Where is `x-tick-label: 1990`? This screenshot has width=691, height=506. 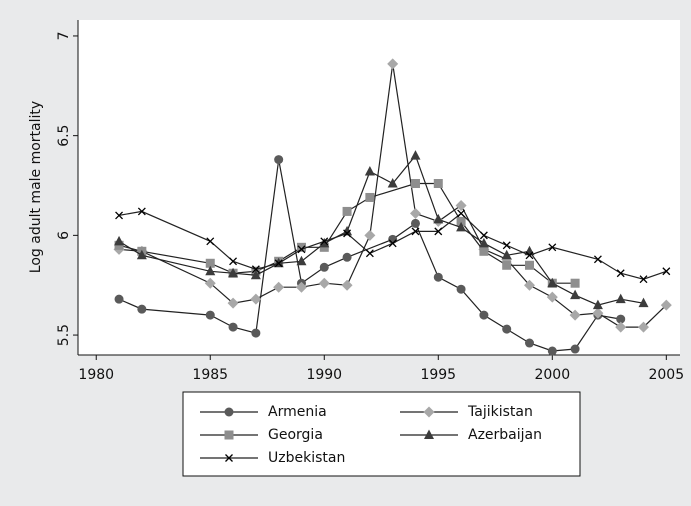 x-tick-label: 1990 is located at coordinates (324, 375).